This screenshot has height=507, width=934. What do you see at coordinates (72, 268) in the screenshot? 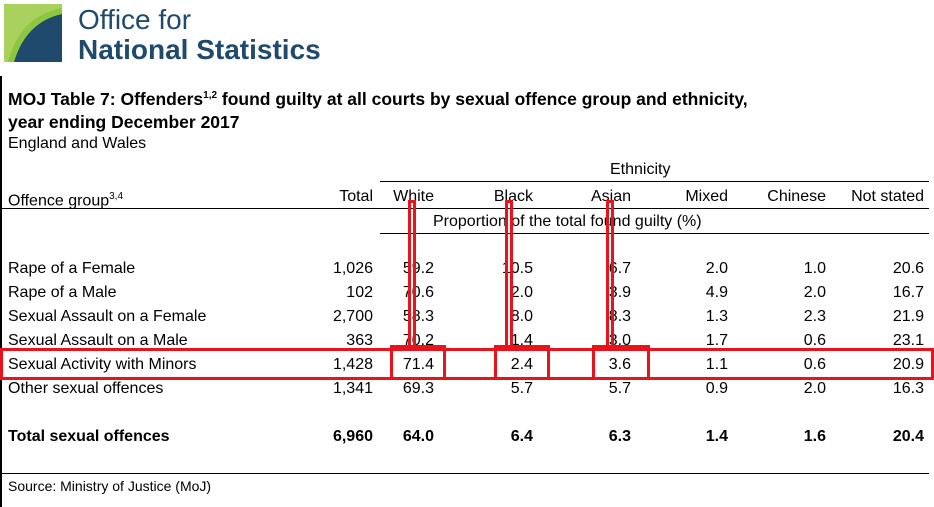
I see `table-row-0-label: Rape of a Female` at bounding box center [72, 268].